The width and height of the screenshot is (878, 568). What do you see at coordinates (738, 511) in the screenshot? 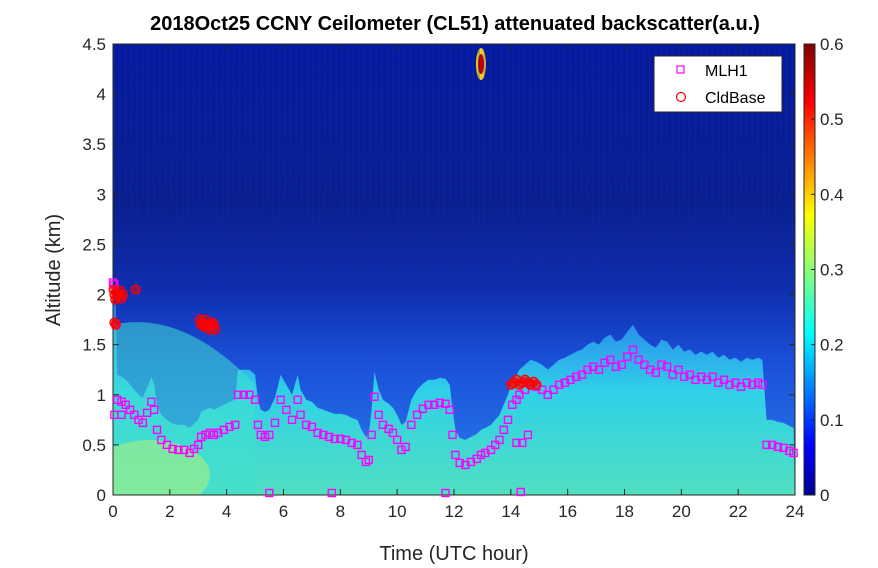
I see `x-tick-label: 22` at bounding box center [738, 511].